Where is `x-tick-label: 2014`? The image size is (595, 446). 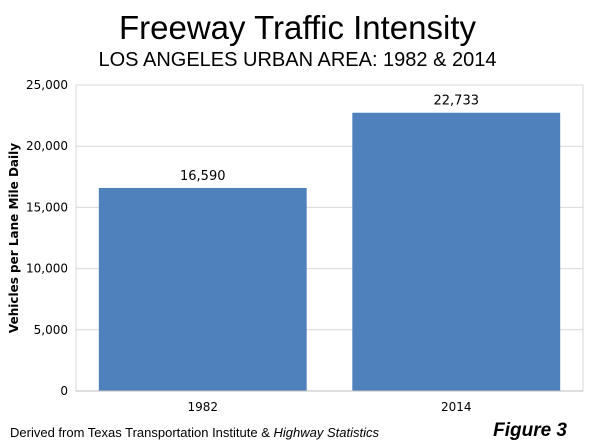 x-tick-label: 2014 is located at coordinates (456, 407).